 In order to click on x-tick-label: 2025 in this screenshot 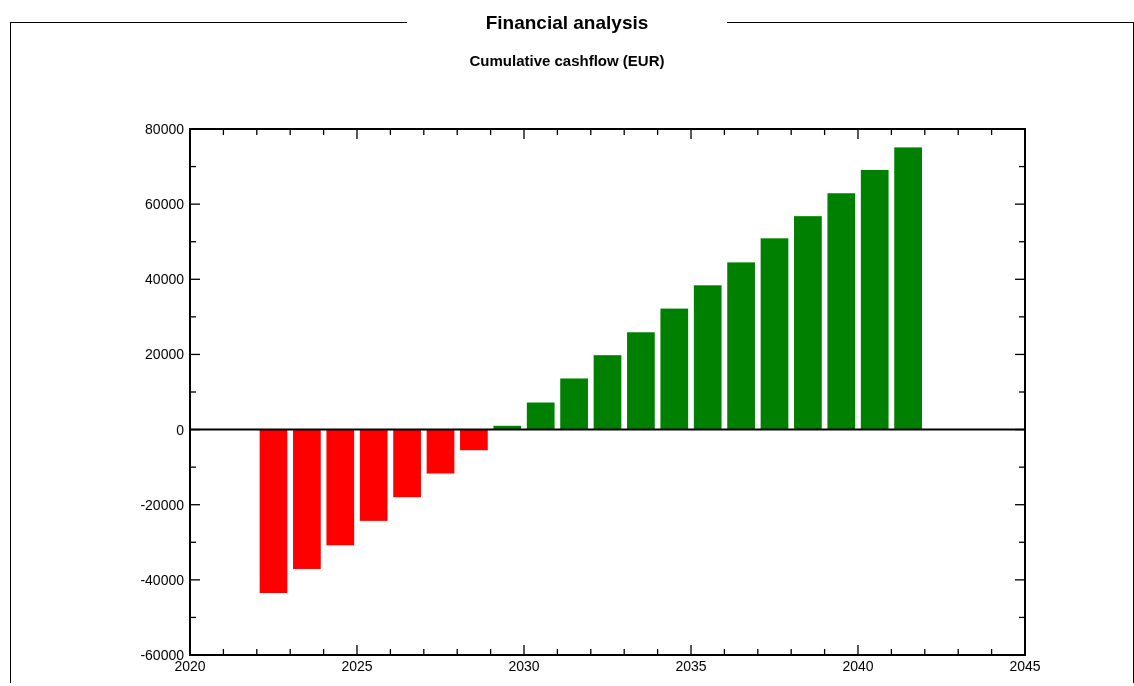, I will do `click(357, 666)`.